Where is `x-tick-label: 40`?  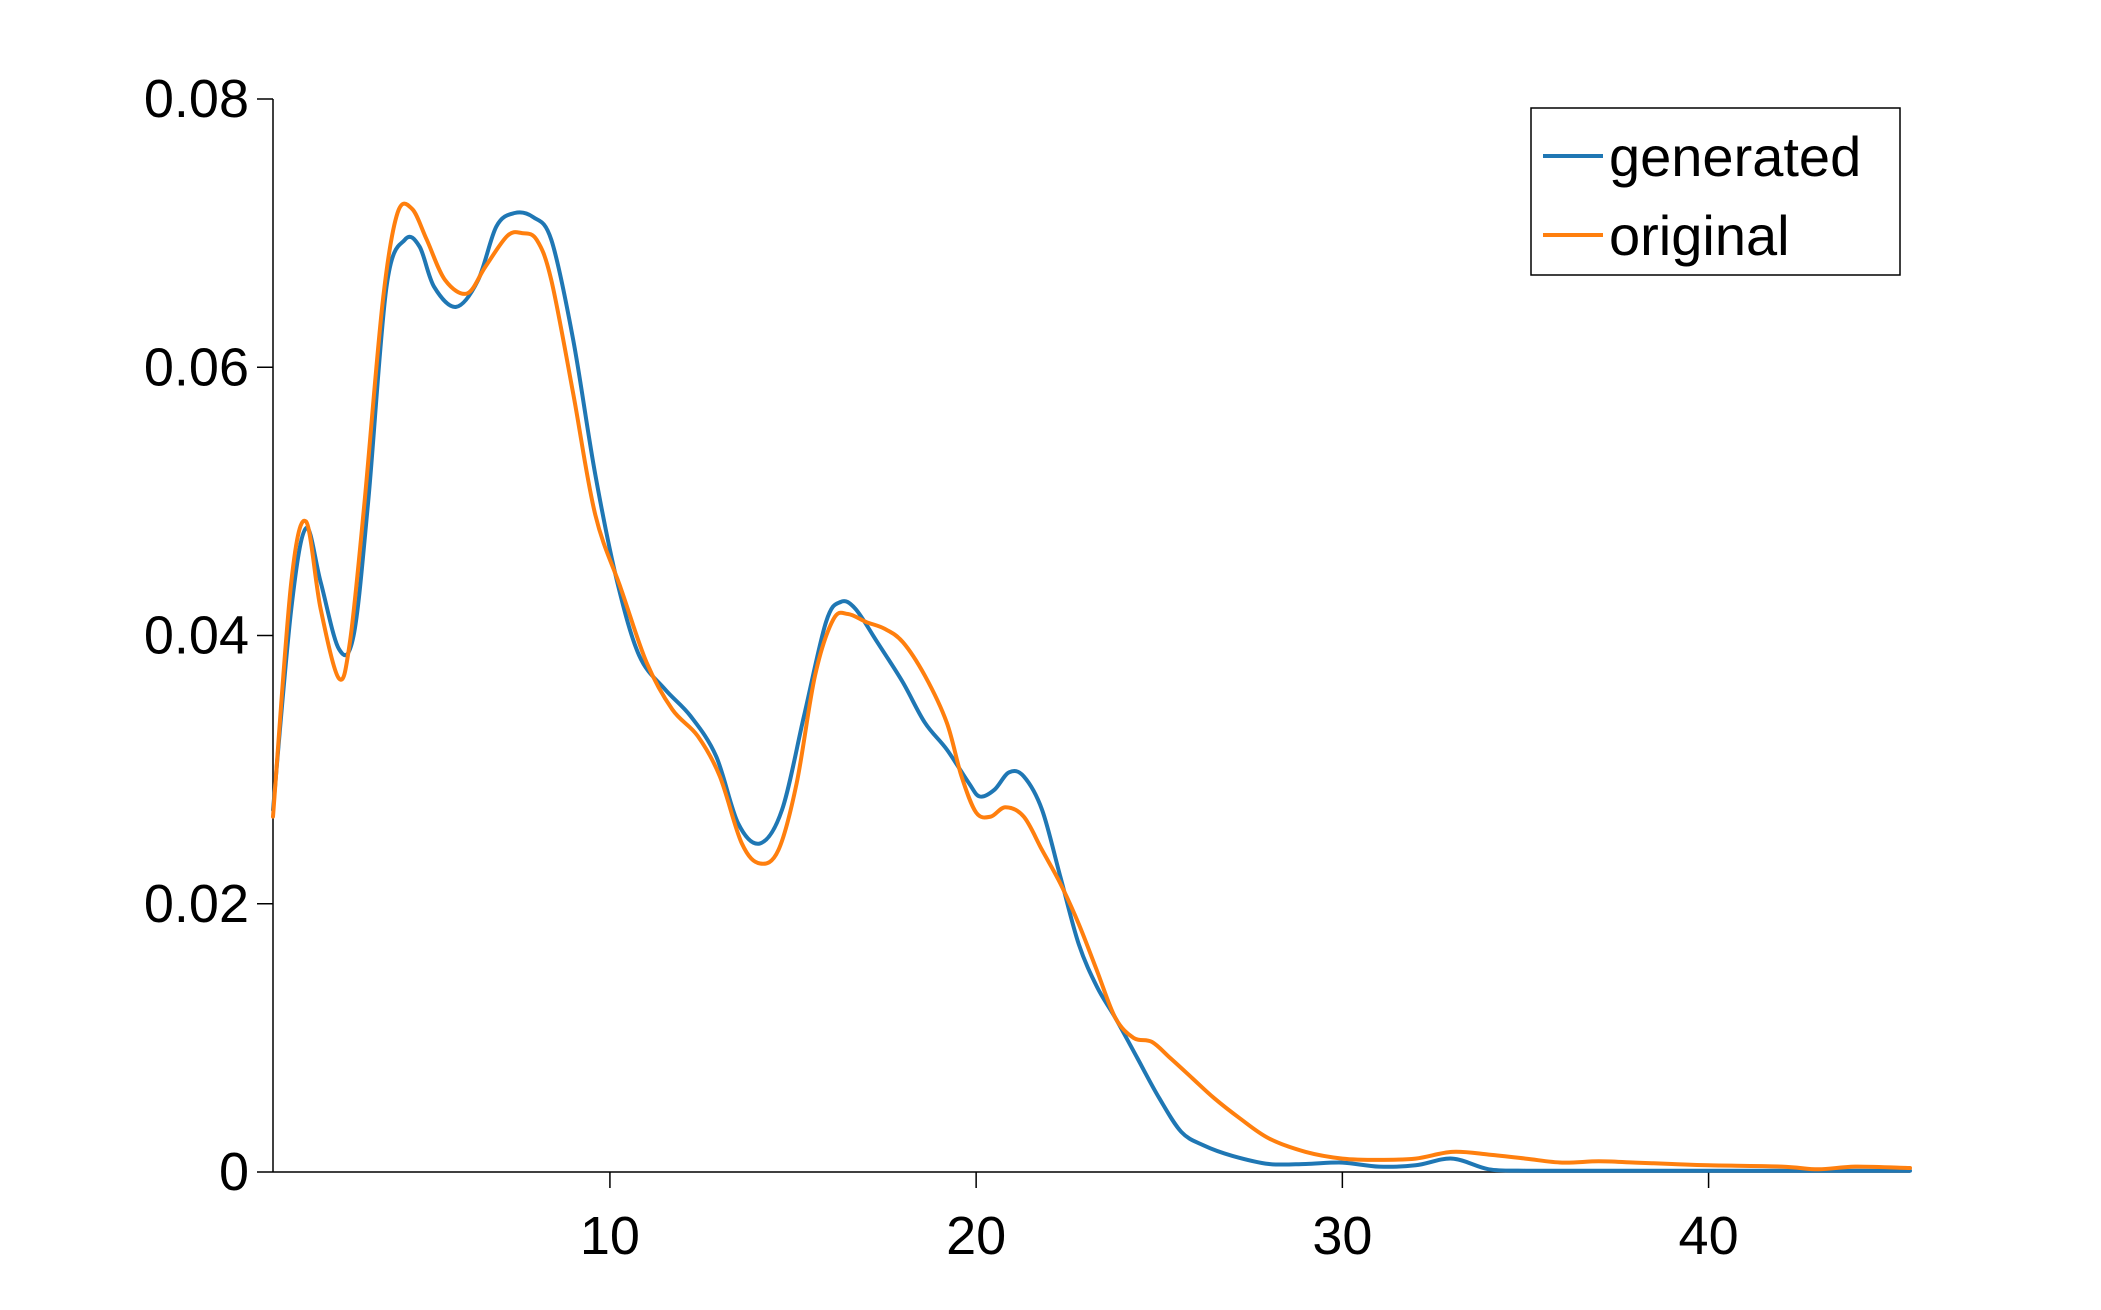
x-tick-label: 40 is located at coordinates (1709, 1236).